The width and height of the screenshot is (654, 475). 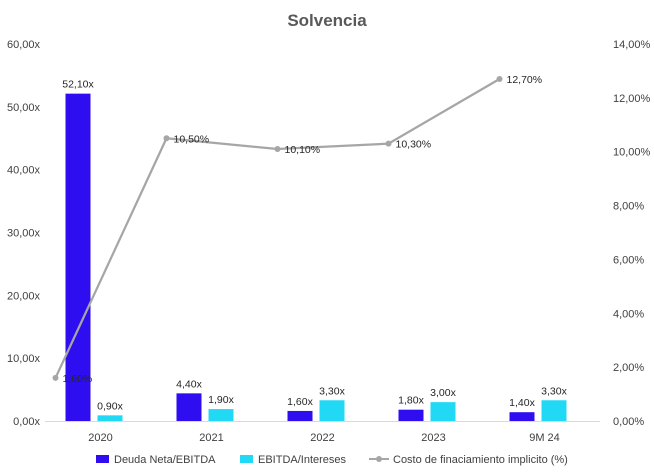 What do you see at coordinates (433, 438) in the screenshot?
I see `x-axis-tick-label: 2023` at bounding box center [433, 438].